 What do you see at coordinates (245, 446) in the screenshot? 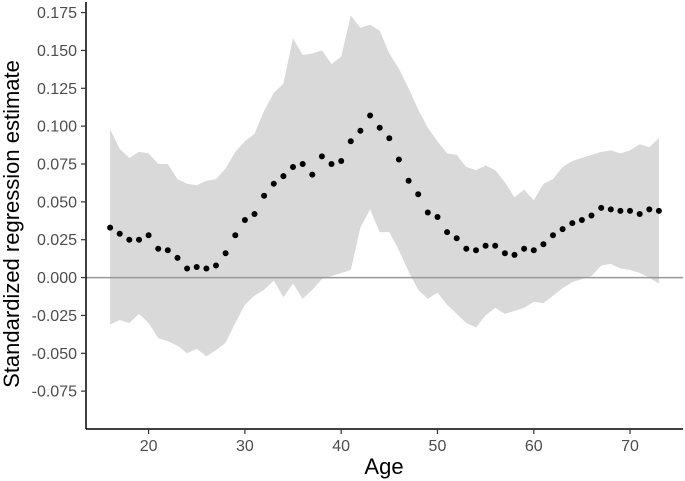
I see `x-tick-label: 30` at bounding box center [245, 446].